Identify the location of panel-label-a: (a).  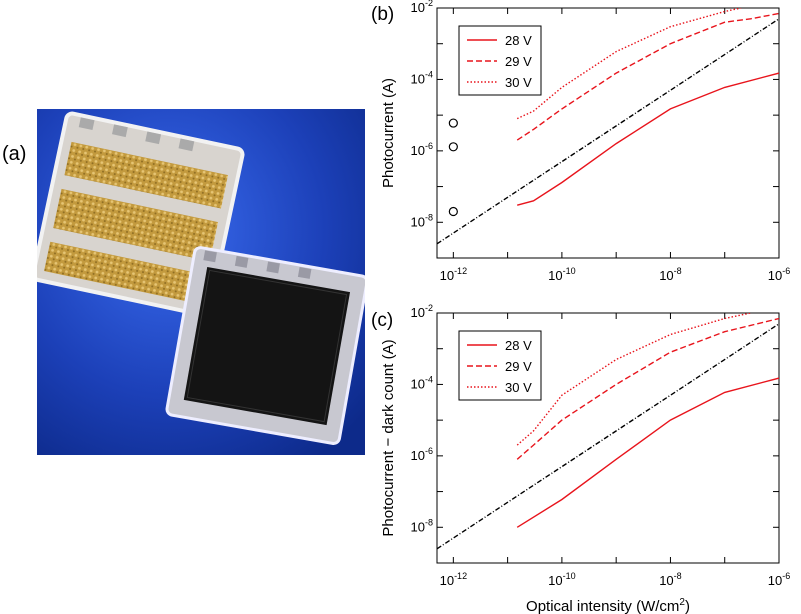
(14, 154).